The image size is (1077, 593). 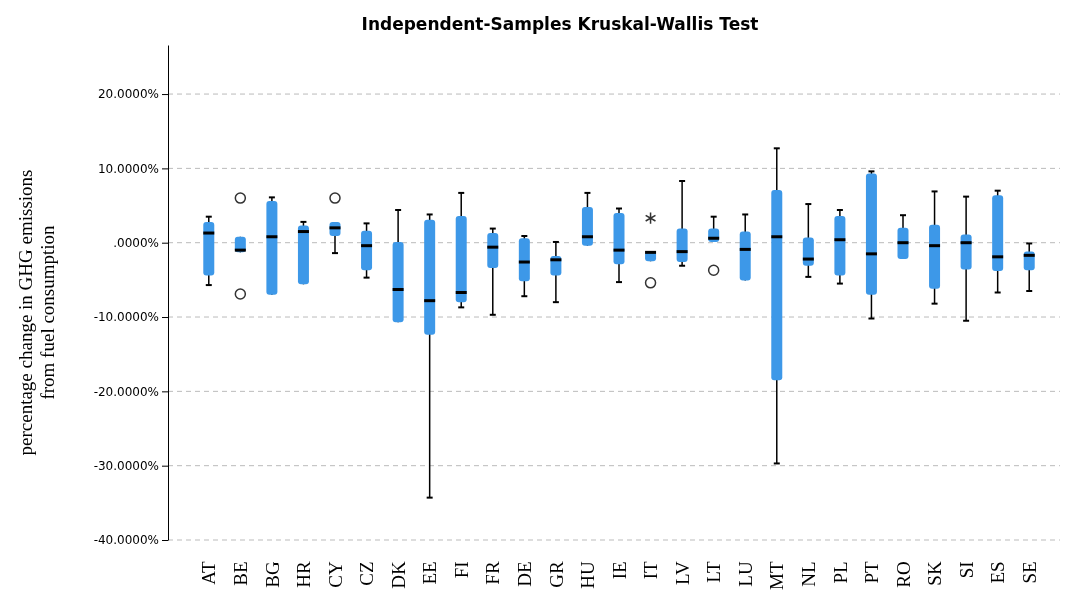 What do you see at coordinates (714, 572) in the screenshot?
I see `x-tick-label: LT` at bounding box center [714, 572].